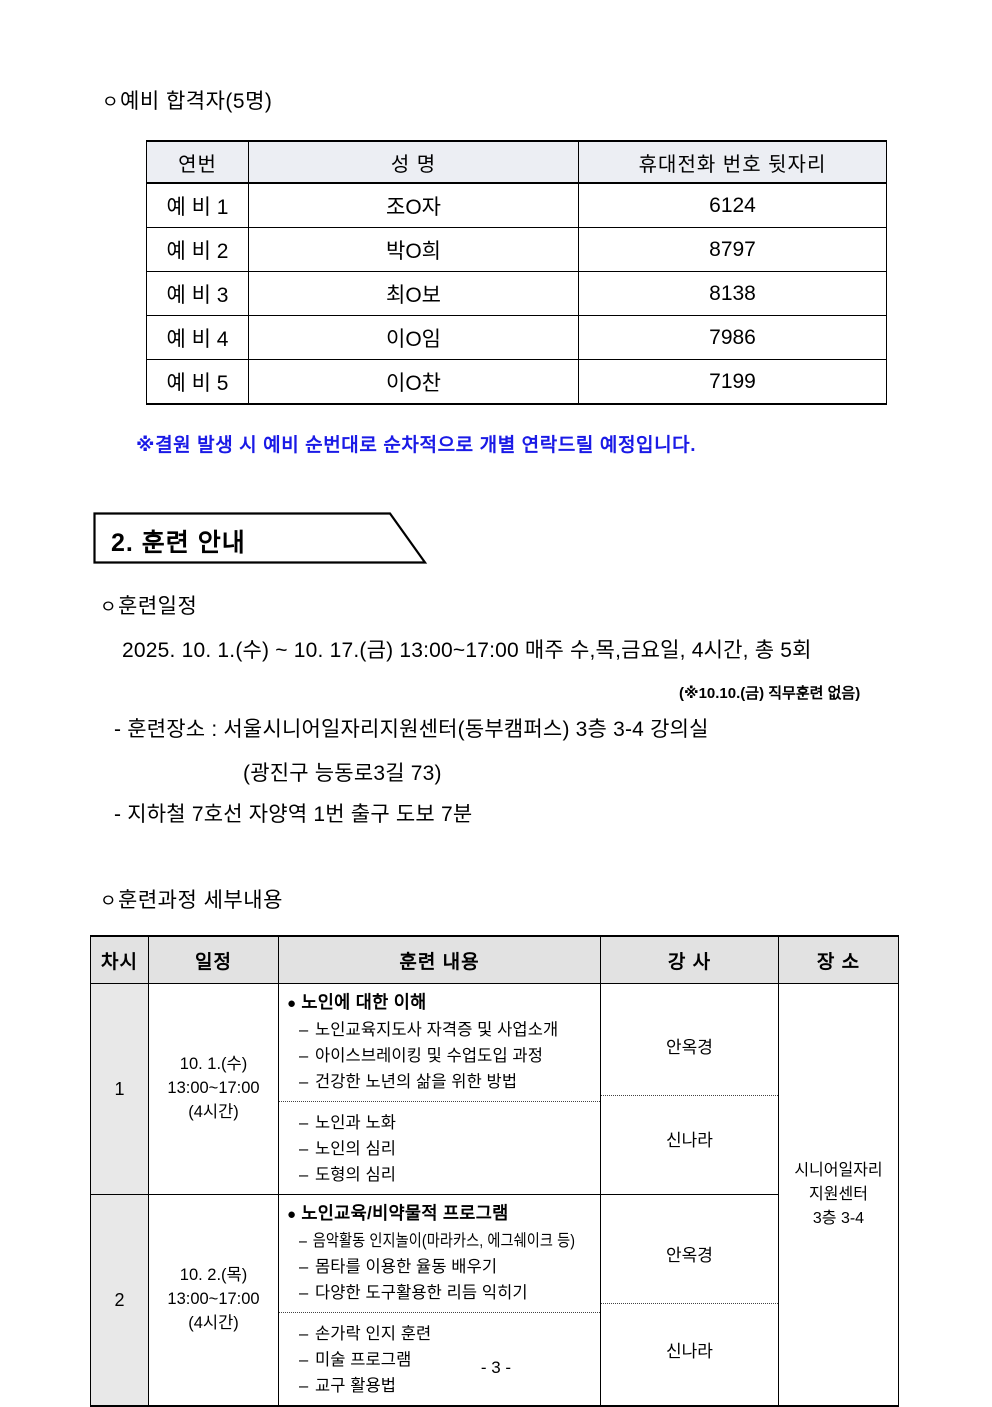 This screenshot has height=1407, width=992. I want to click on cell-name: 이O임, so click(413, 337).